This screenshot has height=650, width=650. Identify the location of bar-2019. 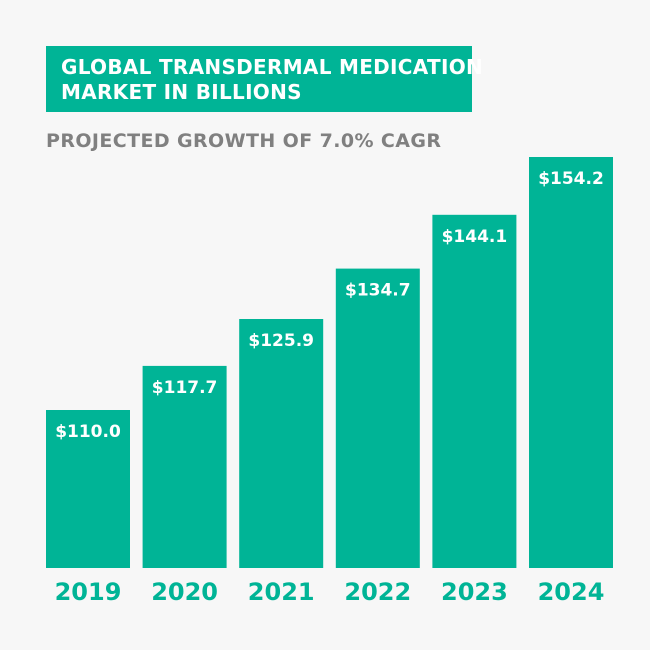
(88, 489).